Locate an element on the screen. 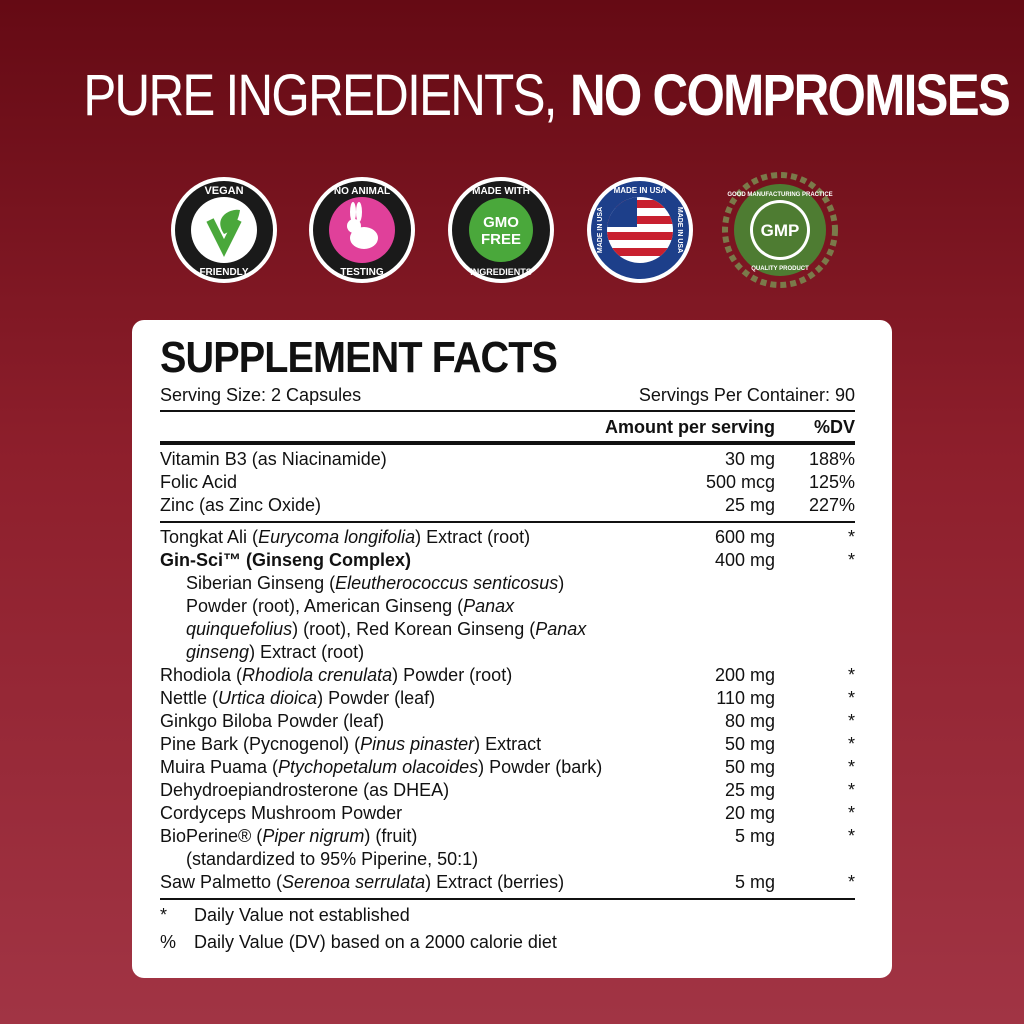  name-part: Nettle ( is located at coordinates (189, 698).